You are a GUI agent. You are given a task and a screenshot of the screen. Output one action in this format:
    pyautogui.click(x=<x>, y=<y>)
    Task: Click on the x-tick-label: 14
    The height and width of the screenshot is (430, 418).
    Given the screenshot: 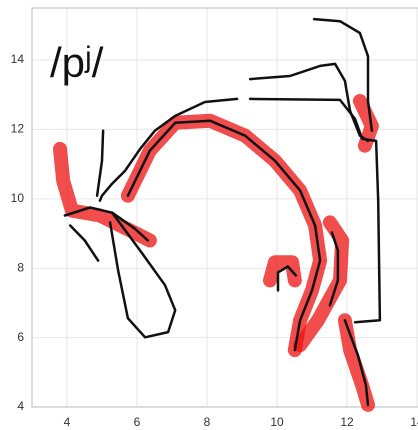 What is the action you would take?
    pyautogui.click(x=414, y=422)
    